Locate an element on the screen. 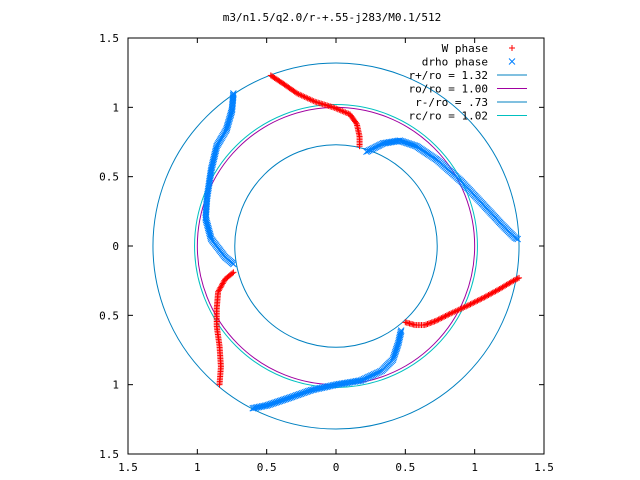 The width and height of the screenshot is (640, 480). legend-label: ro/ro = 1.00 is located at coordinates (448, 89).